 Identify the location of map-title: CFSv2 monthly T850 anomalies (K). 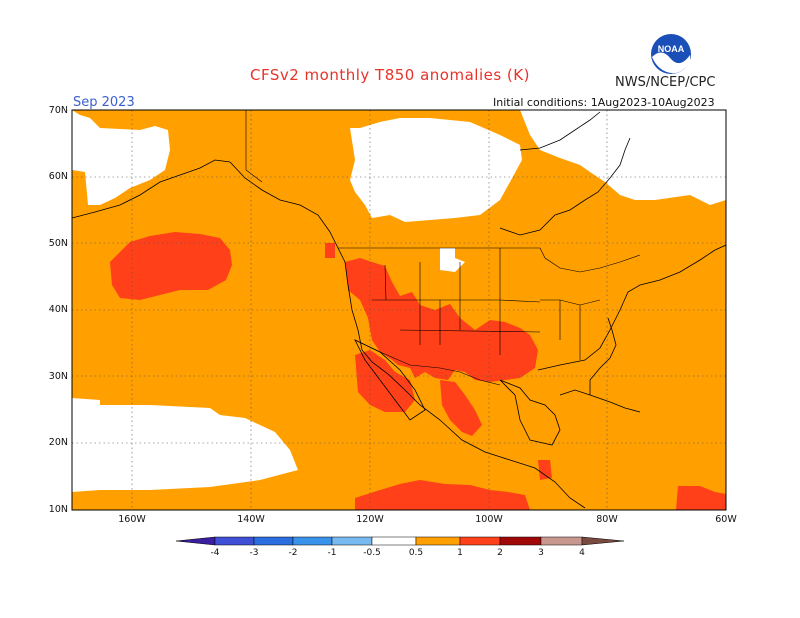
(390, 75).